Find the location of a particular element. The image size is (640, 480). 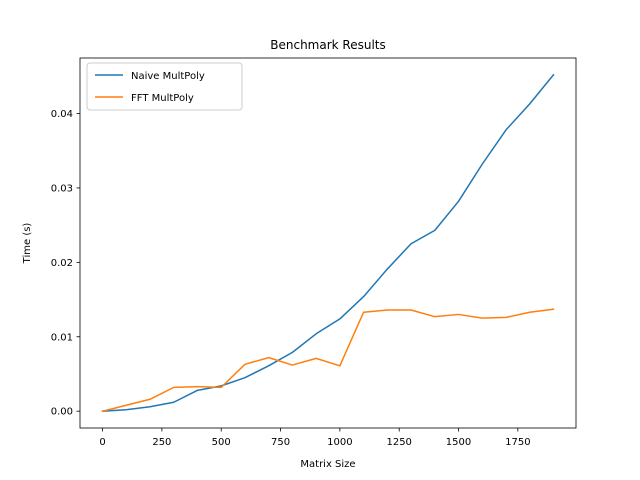

x-tick-label: 1750 is located at coordinates (517, 442).